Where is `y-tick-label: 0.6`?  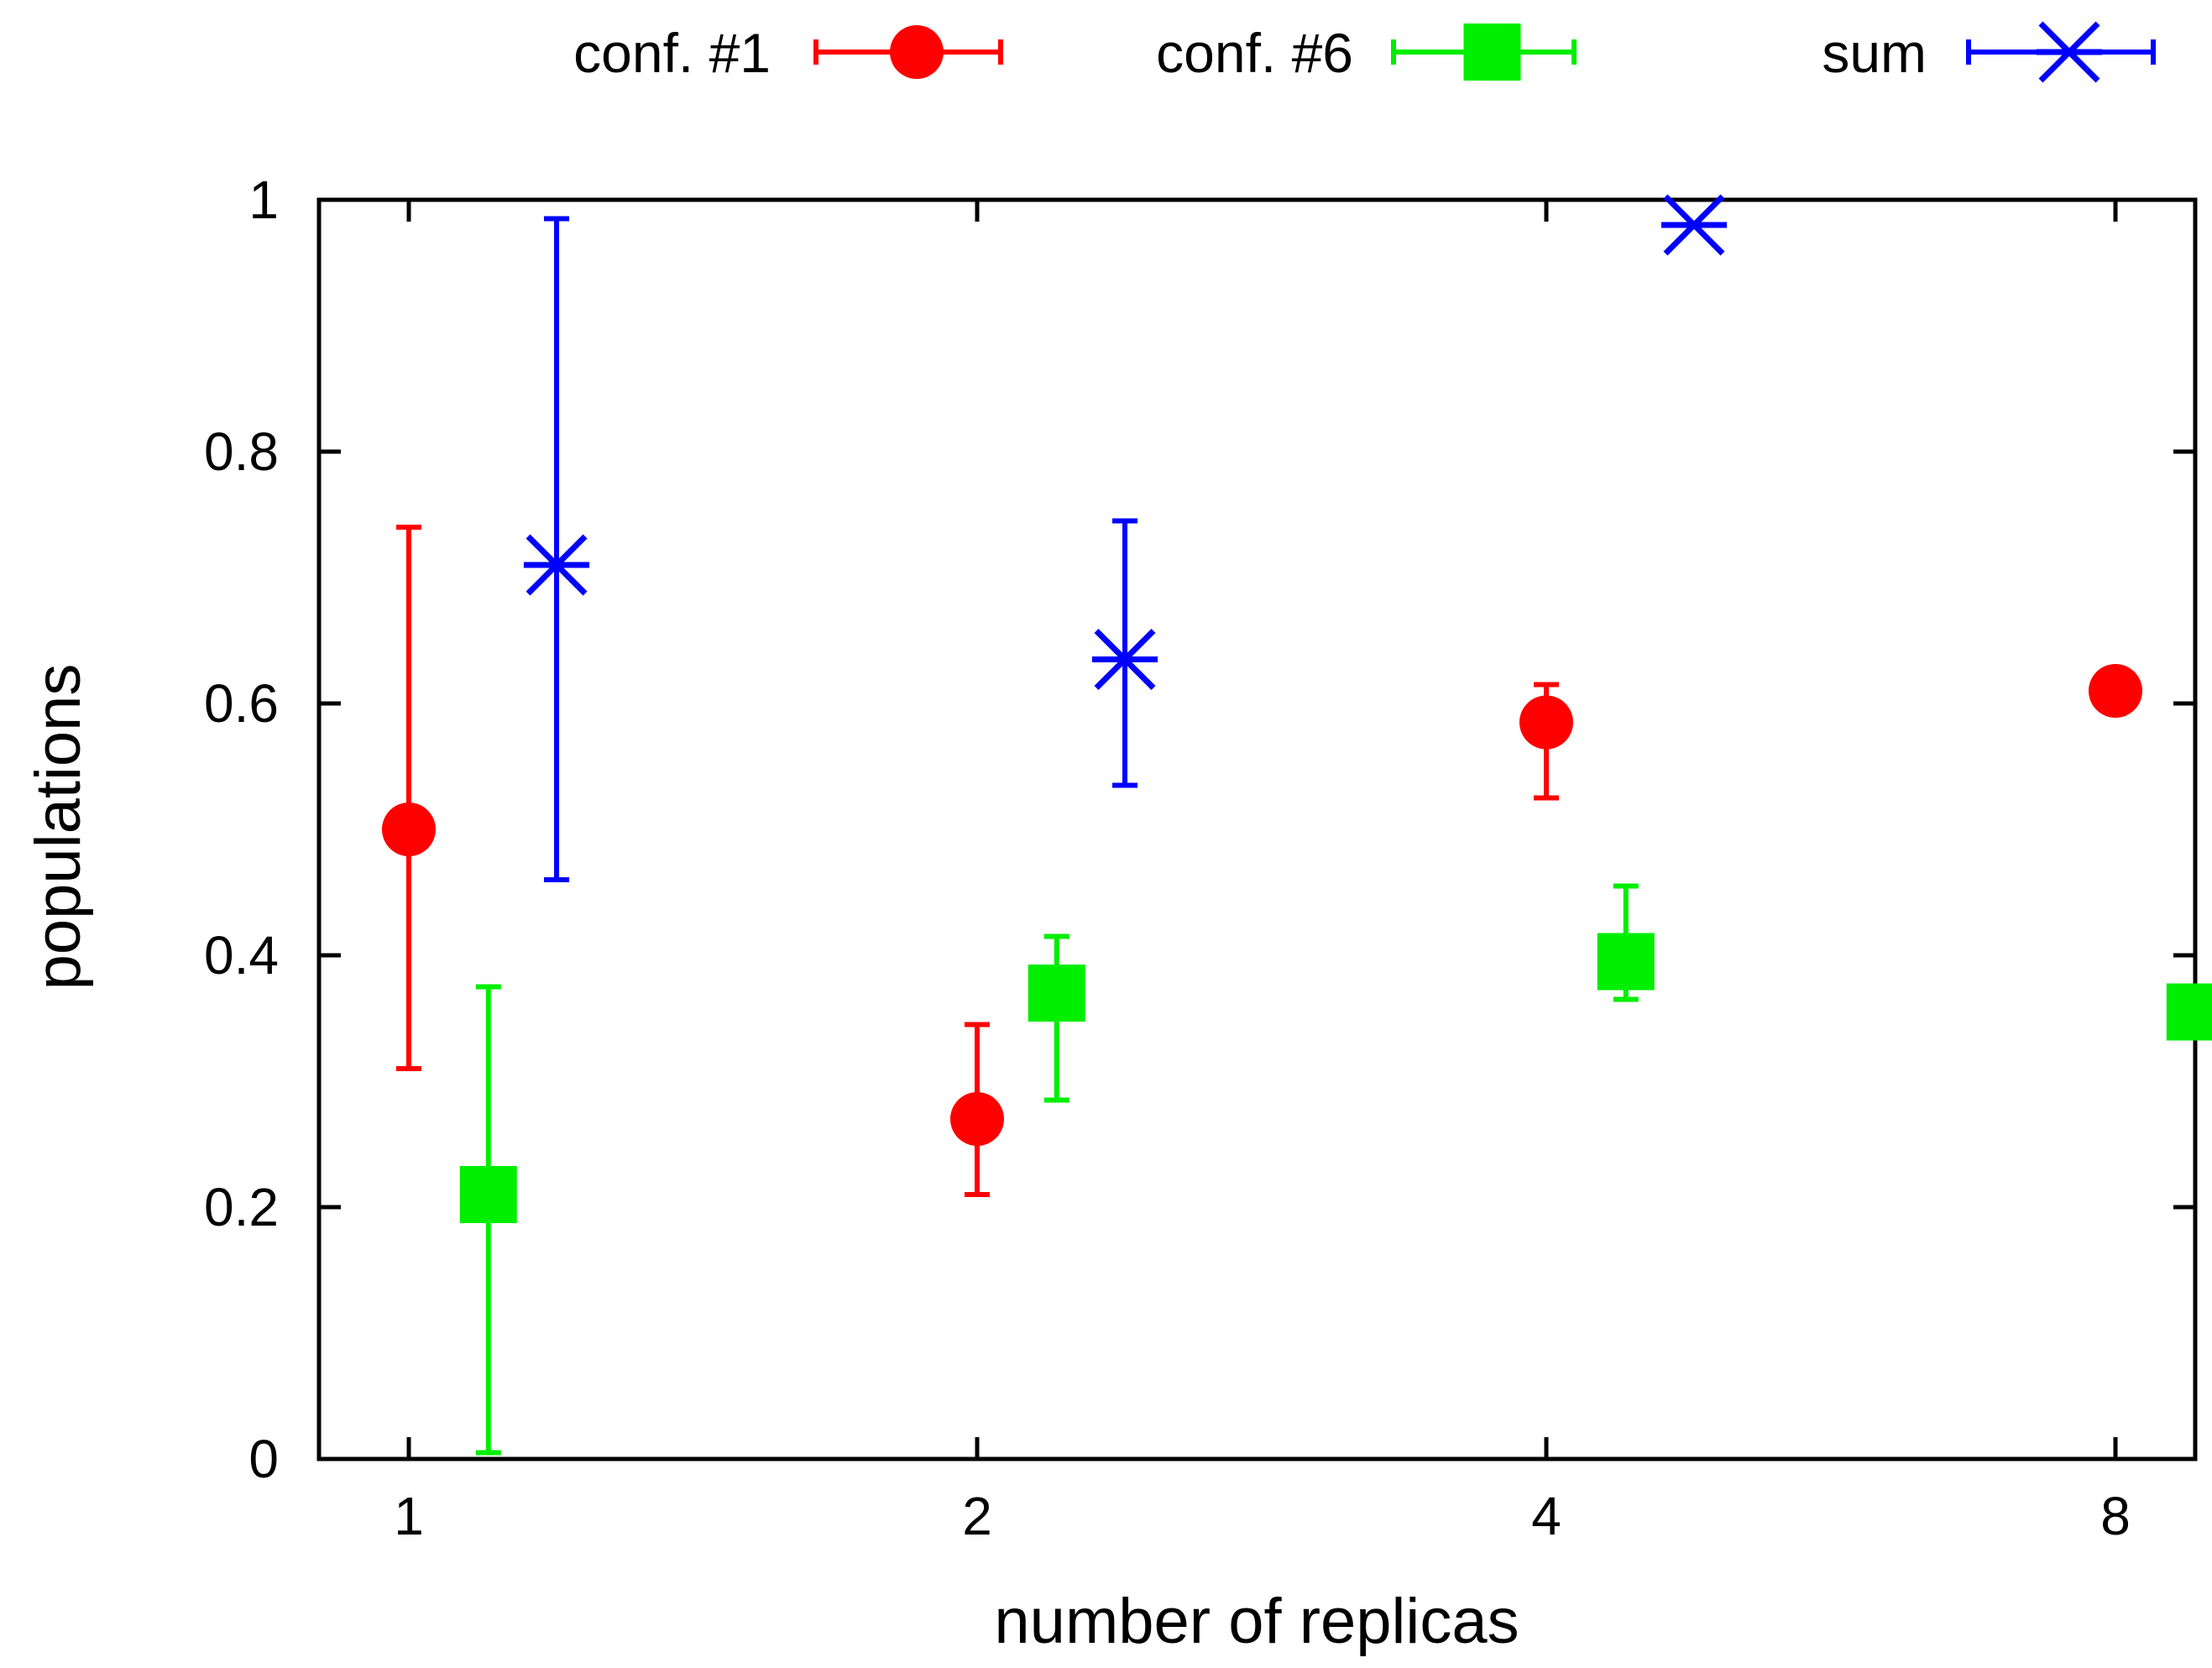
y-tick-label: 0.6 is located at coordinates (241, 703).